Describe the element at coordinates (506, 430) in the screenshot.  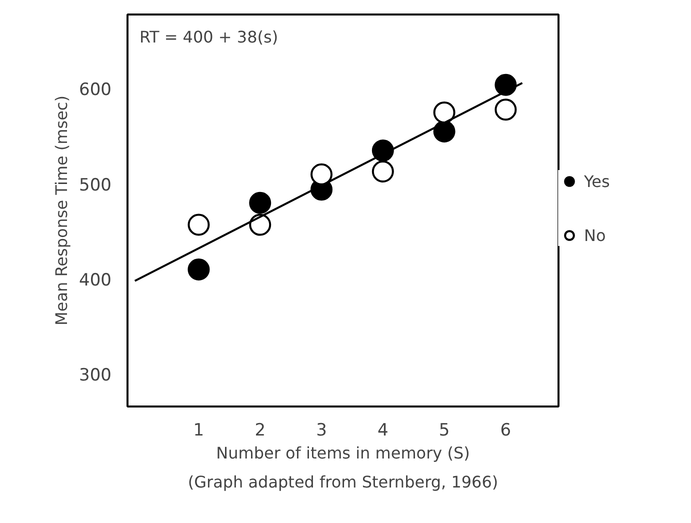
I see `x-tick-label: 6` at that location.